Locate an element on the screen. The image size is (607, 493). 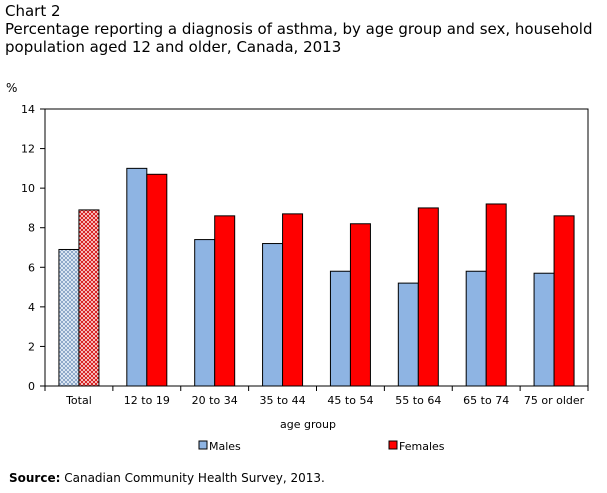
x-tick-label: 55 to 64 is located at coordinates (418, 400).